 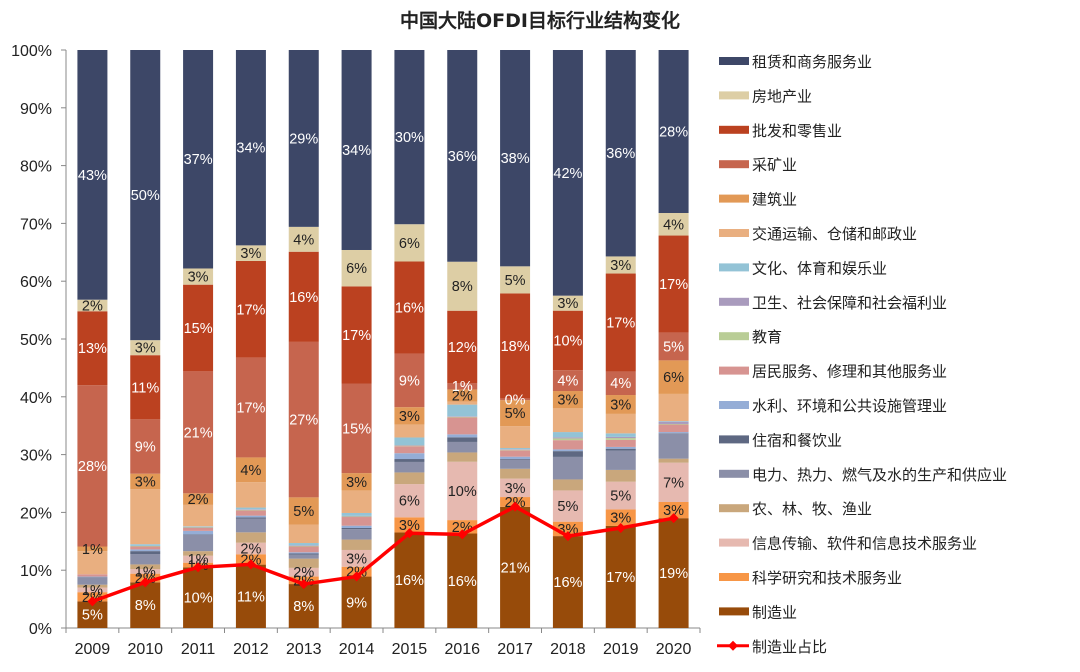 I want to click on segment-label: 1%, so click(x=462, y=387).